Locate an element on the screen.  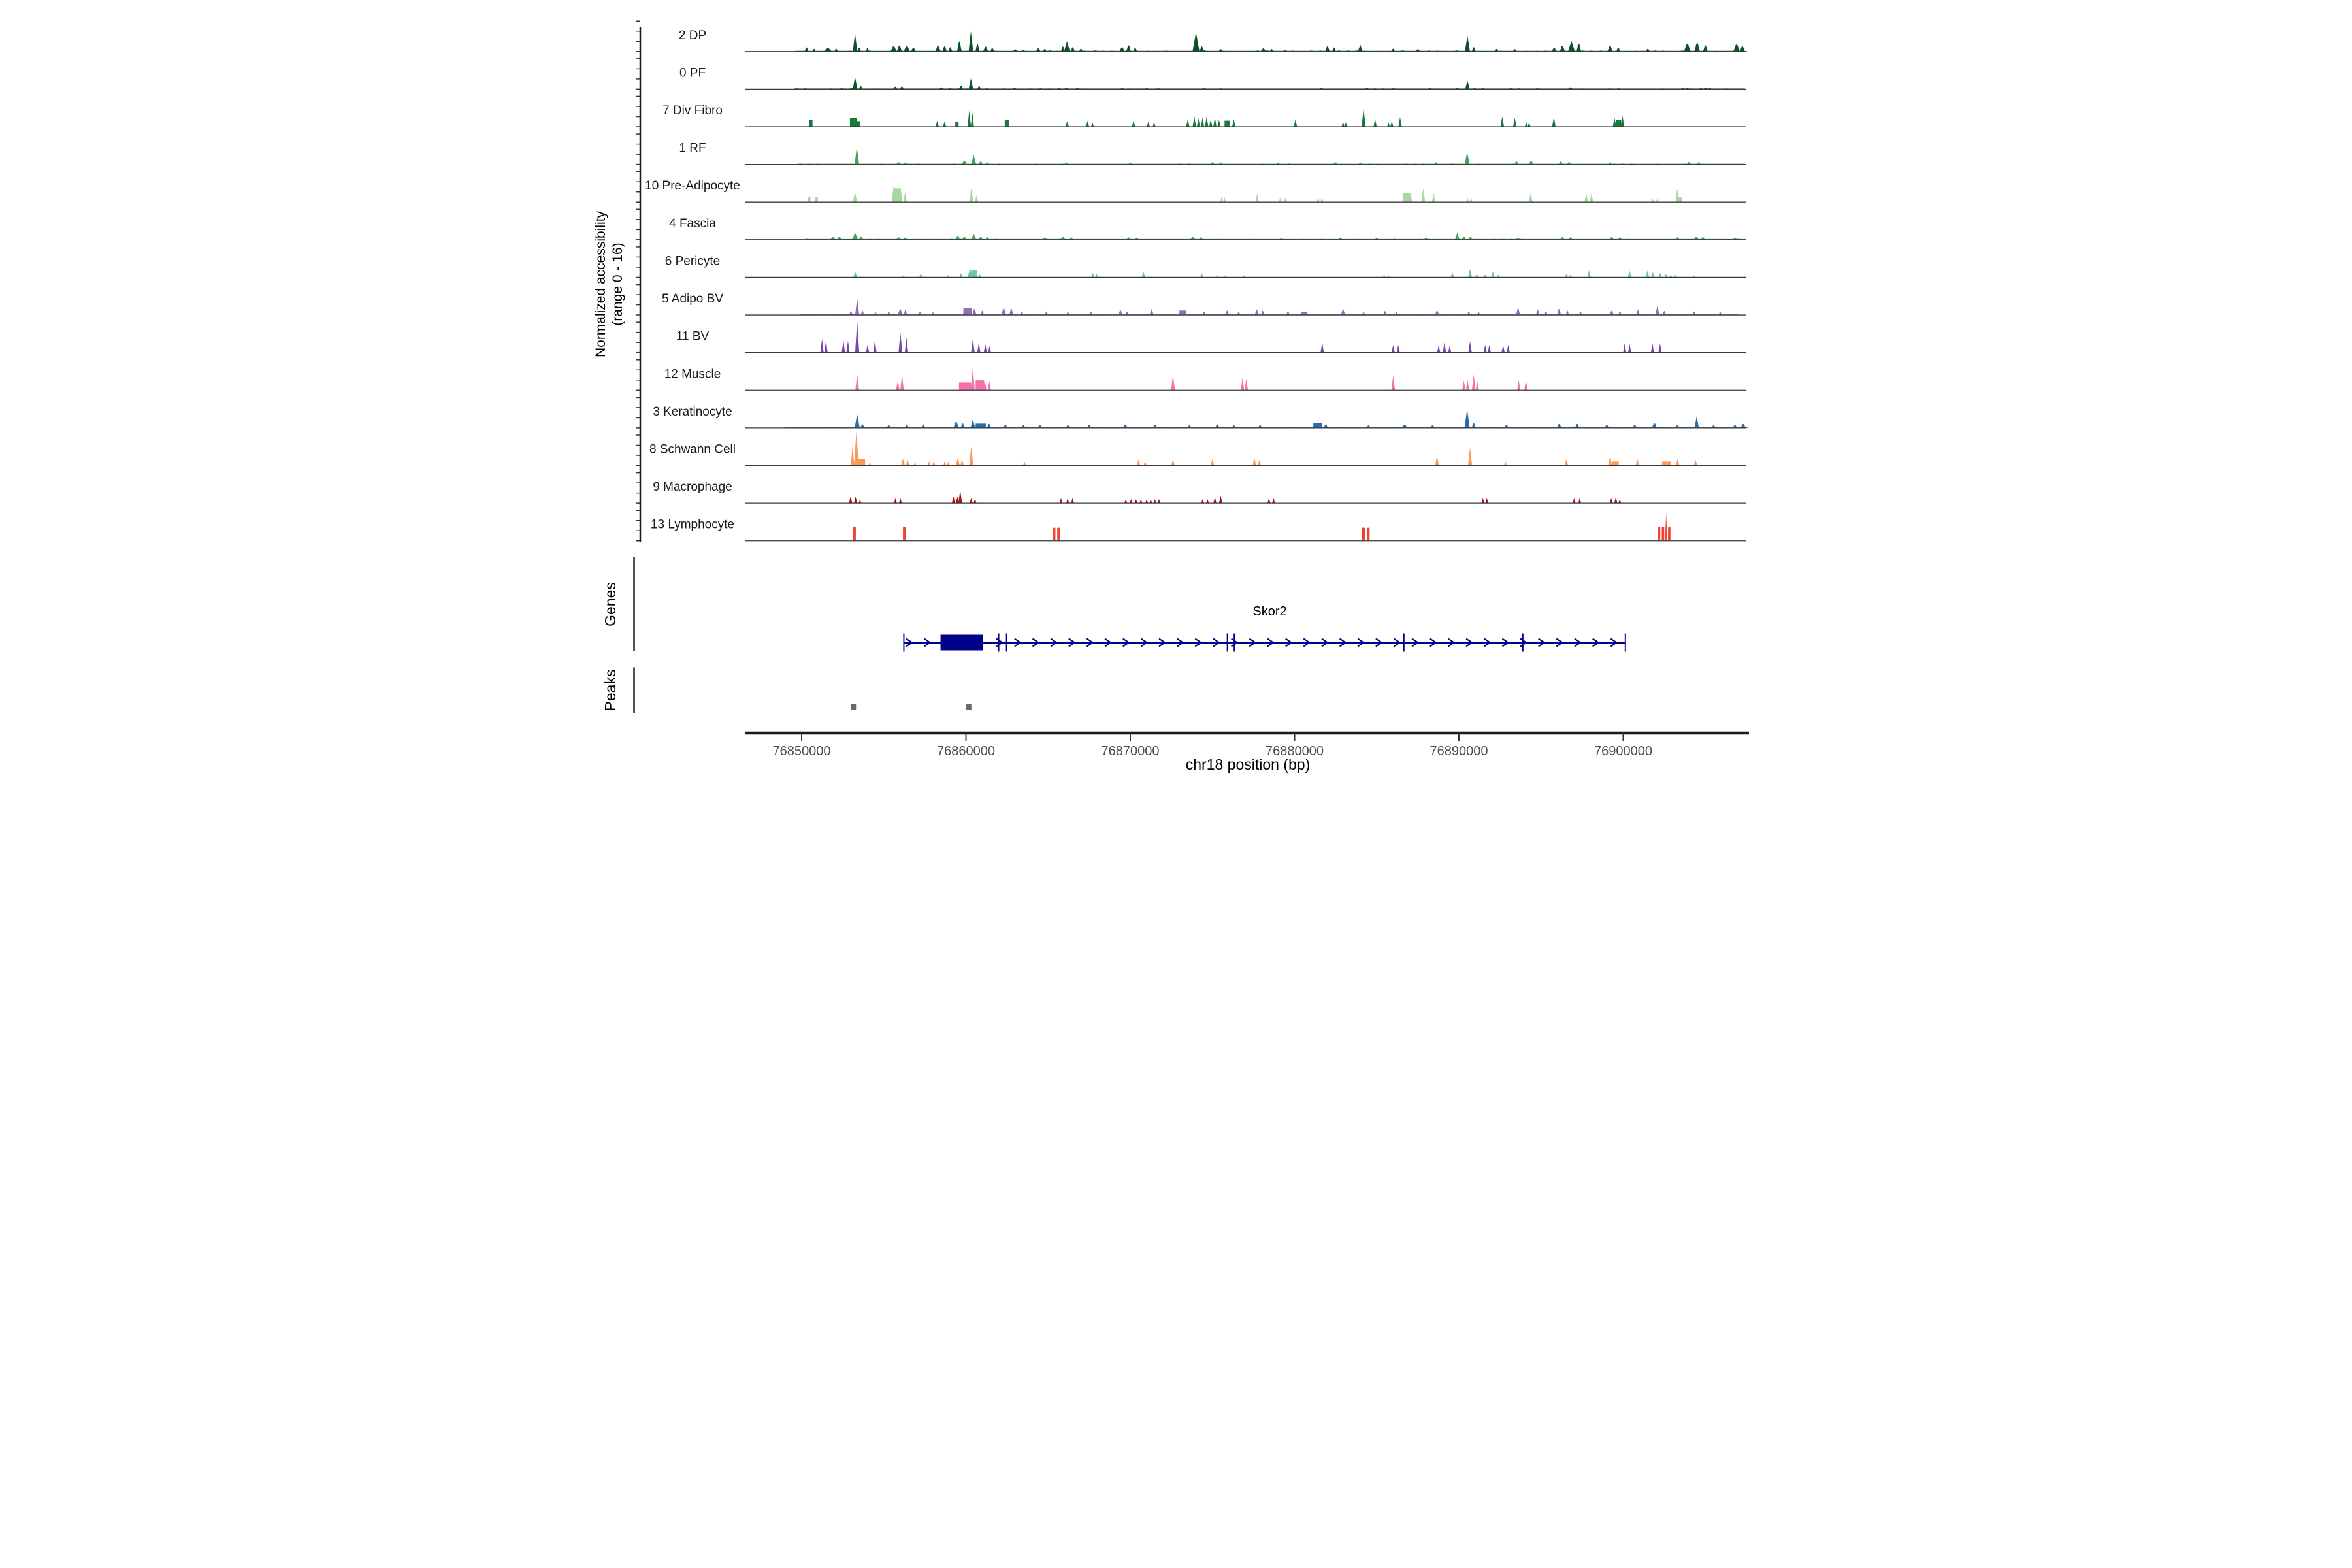
track-12-muscle: 12 Muscle is located at coordinates (1205, 379).